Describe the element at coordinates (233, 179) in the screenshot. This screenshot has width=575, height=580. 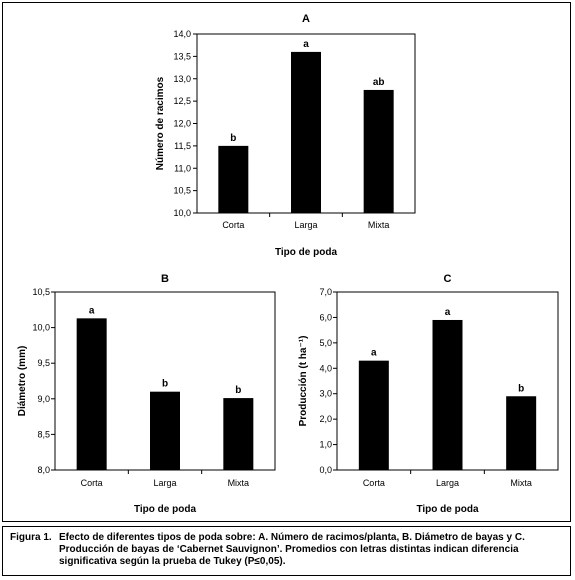
I see `chart-a-bar-corta` at that location.